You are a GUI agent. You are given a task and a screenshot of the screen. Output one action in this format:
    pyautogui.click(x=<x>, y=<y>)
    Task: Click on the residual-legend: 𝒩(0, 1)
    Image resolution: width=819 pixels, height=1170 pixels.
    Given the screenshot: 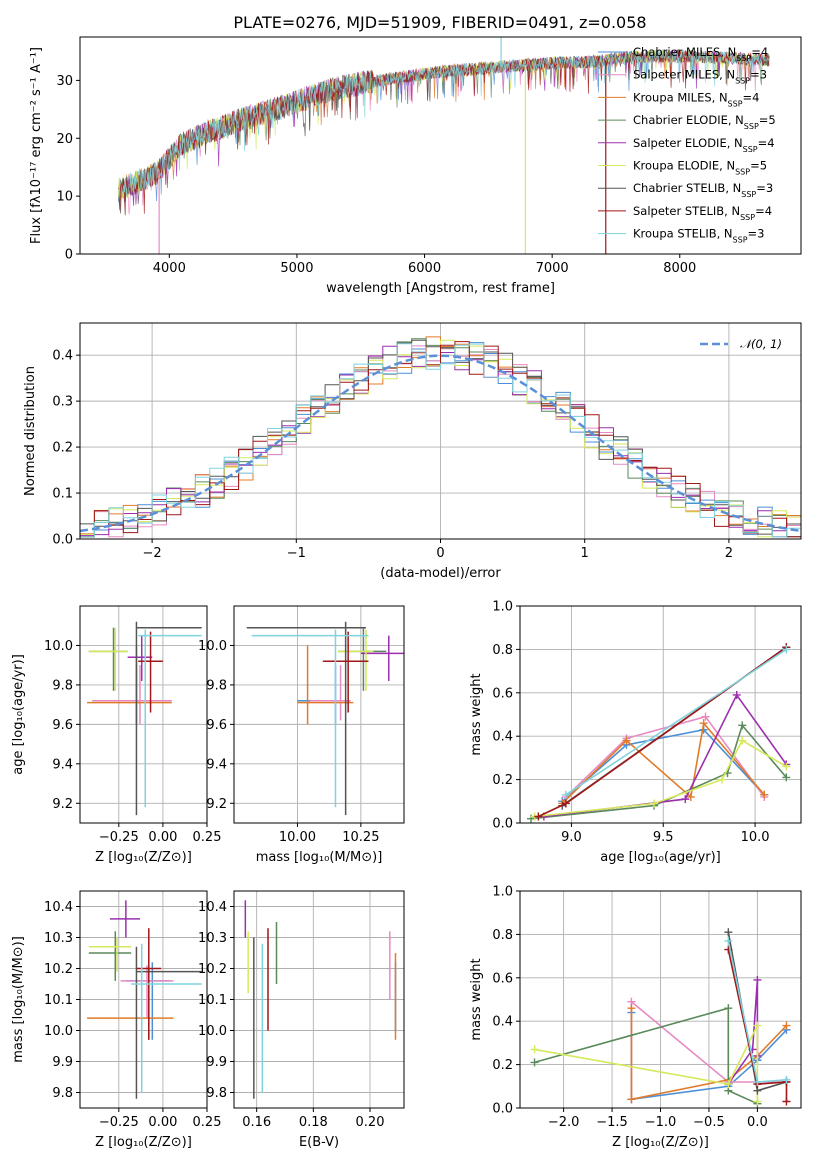 What is the action you would take?
    pyautogui.click(x=741, y=344)
    